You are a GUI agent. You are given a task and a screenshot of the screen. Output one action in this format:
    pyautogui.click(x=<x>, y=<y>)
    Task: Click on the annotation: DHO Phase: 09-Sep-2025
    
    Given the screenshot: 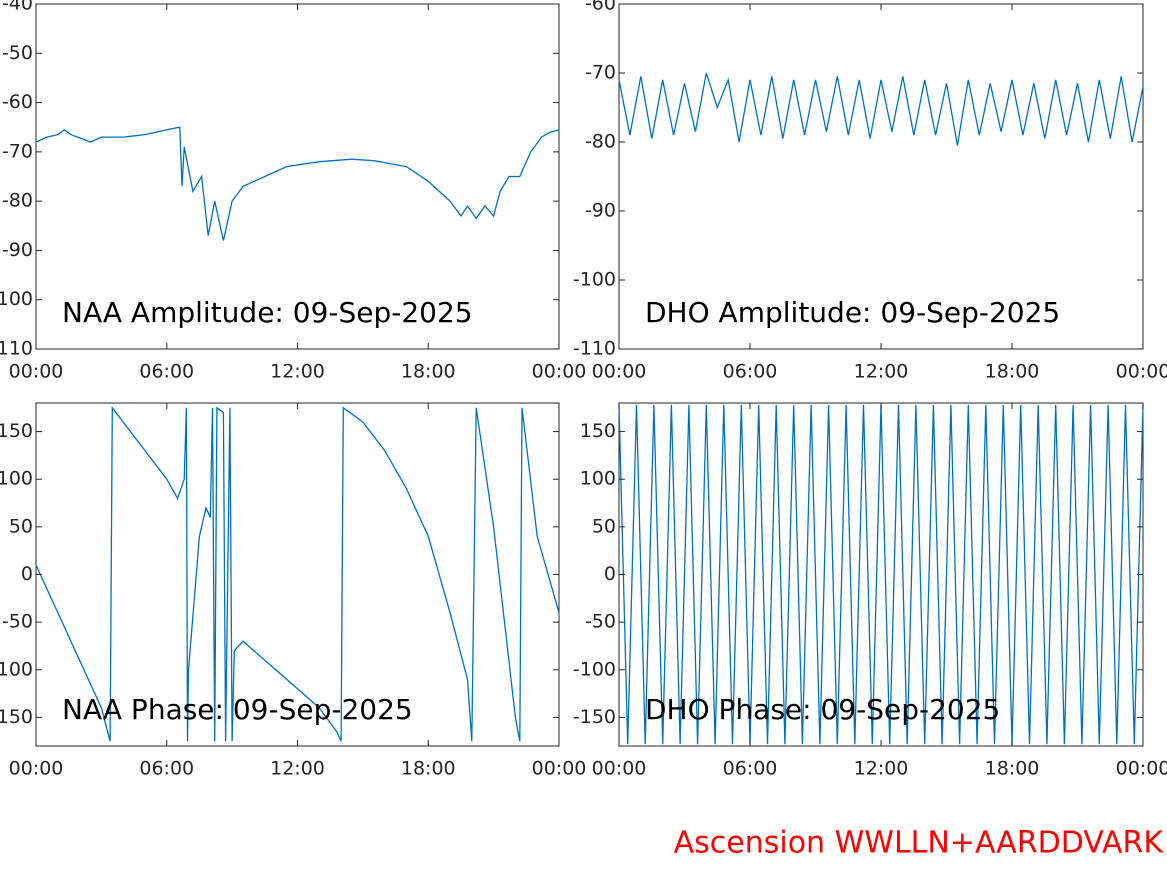 What is the action you would take?
    pyautogui.click(x=822, y=709)
    